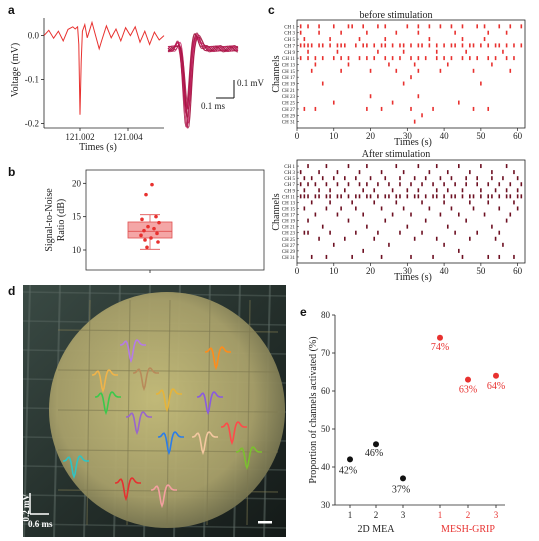 The height and width of the screenshot is (541, 539). What do you see at coordinates (75, 467) in the screenshot?
I see `spike-waveform` at bounding box center [75, 467].